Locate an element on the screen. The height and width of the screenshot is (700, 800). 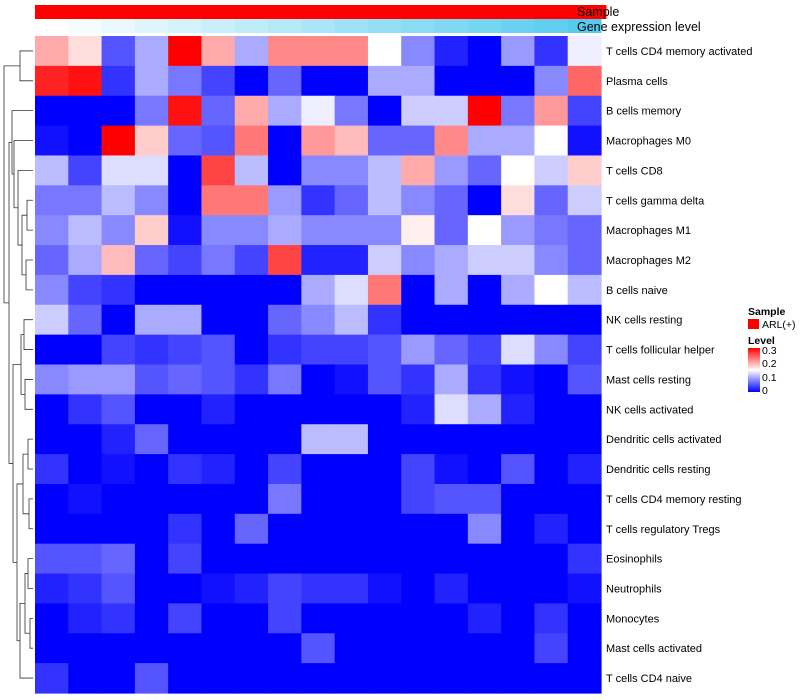
row-label: NK cells resting is located at coordinates (644, 321).